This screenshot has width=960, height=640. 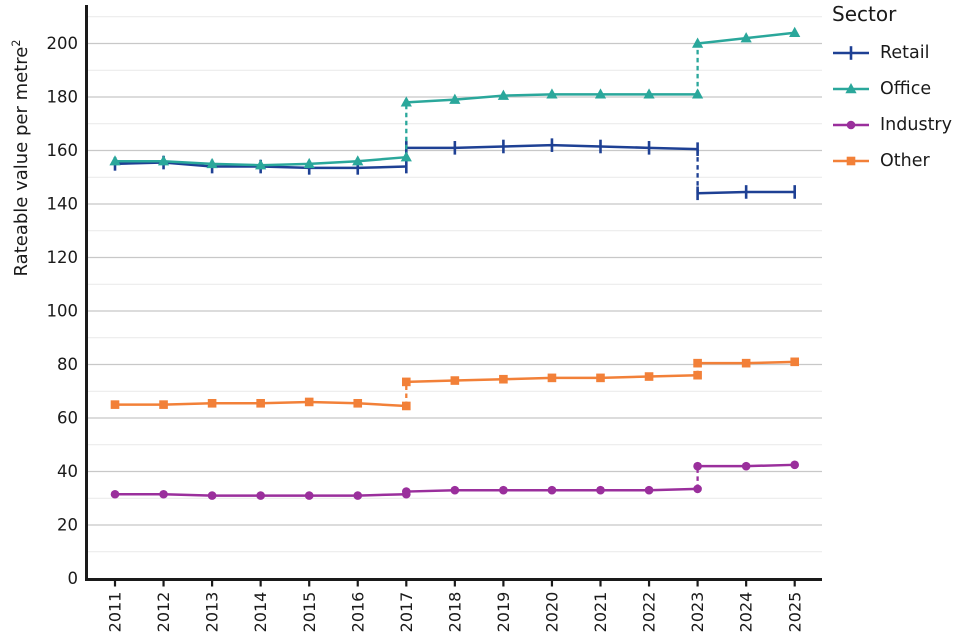 What do you see at coordinates (63, 97) in the screenshot?
I see `svg-text: 180` at bounding box center [63, 97].